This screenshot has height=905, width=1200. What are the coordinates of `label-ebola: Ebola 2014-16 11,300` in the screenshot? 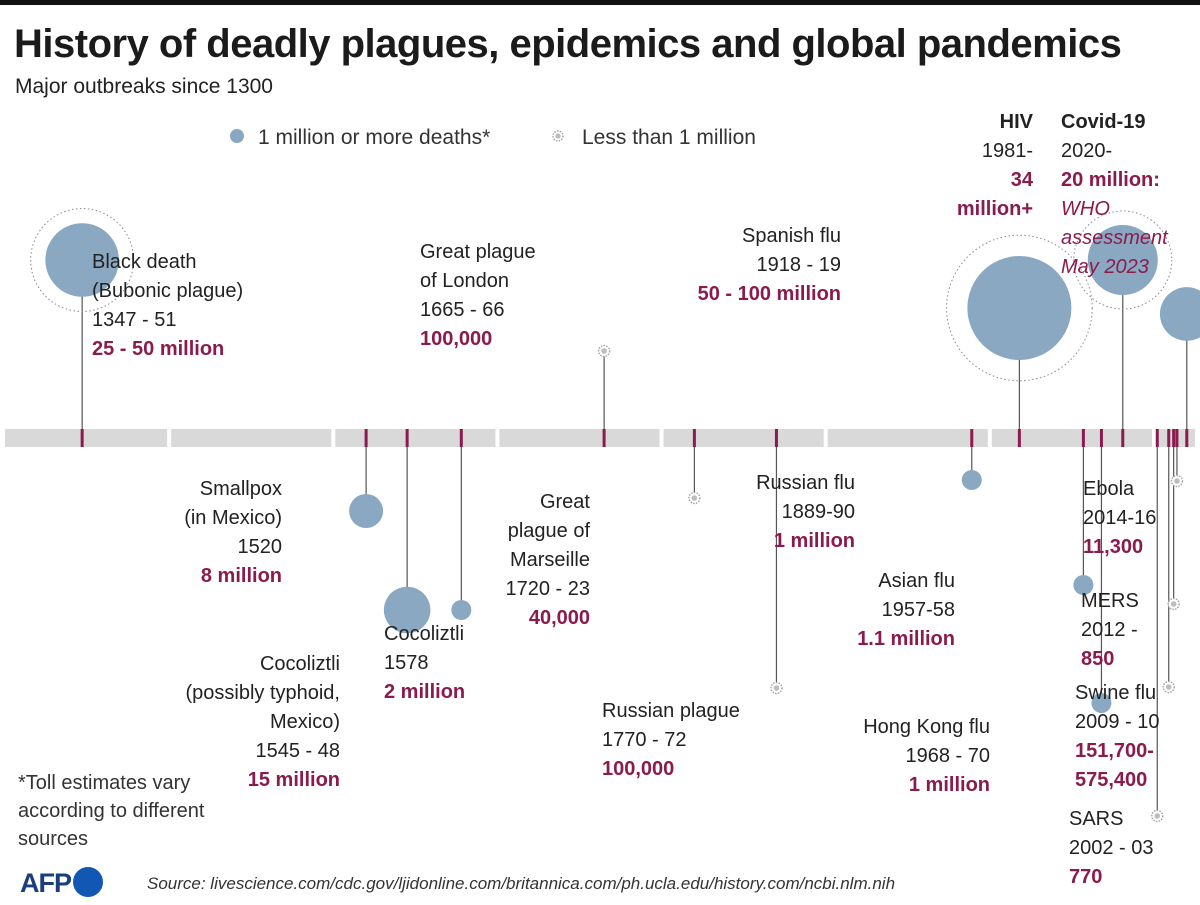 It's located at (1119, 518).